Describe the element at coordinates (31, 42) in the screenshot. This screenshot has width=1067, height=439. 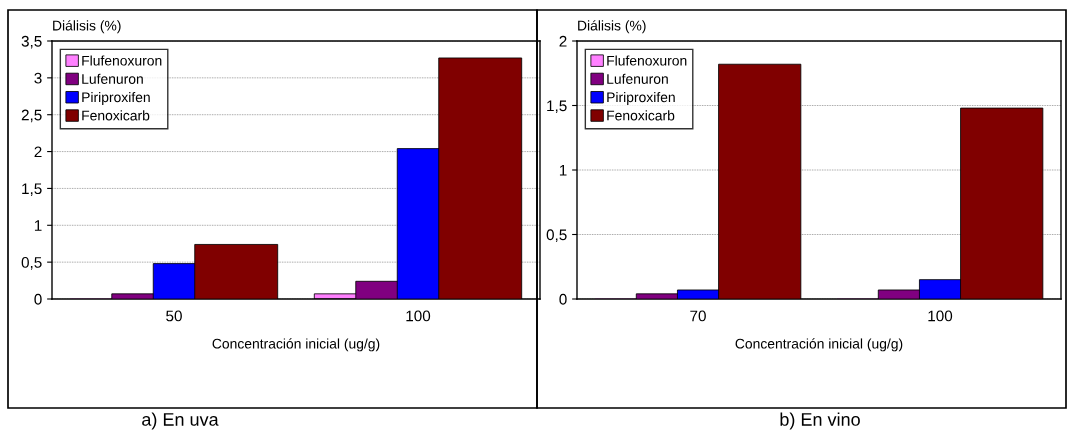
I see `y-tick-label: 3,5` at that location.